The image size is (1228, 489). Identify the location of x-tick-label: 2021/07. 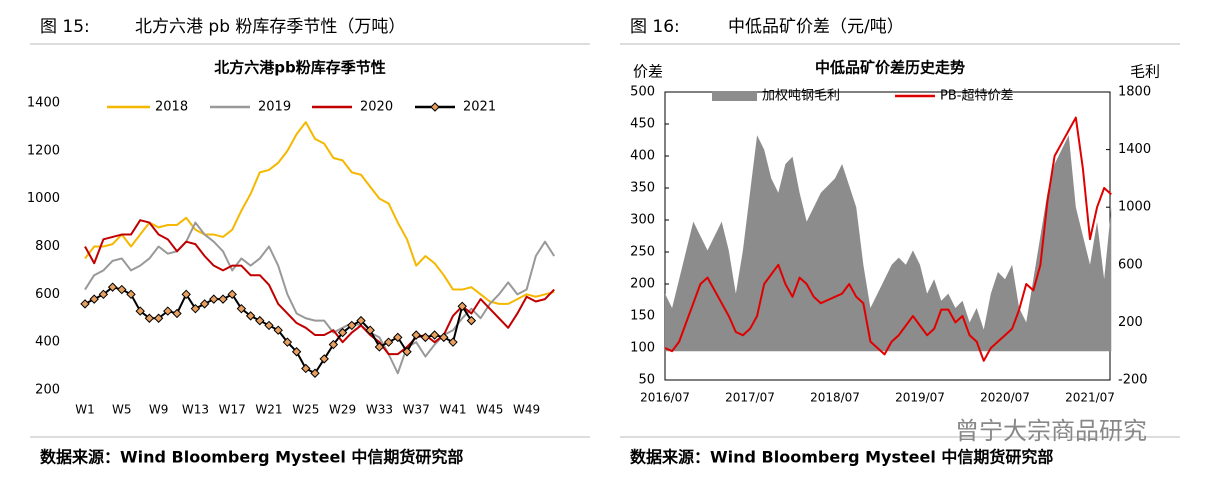
(1090, 398).